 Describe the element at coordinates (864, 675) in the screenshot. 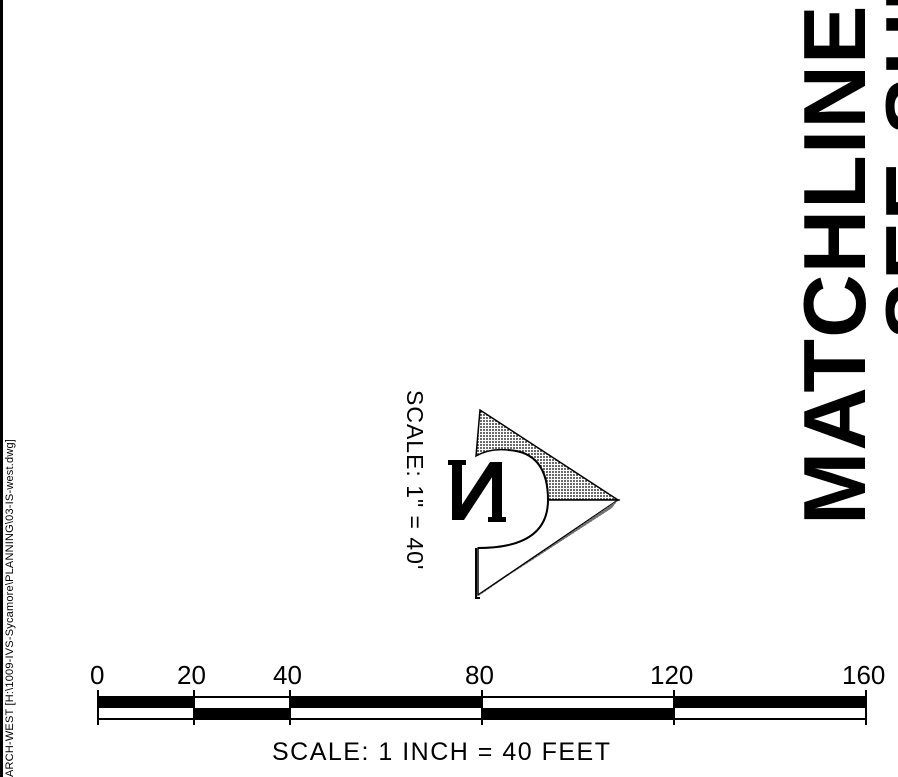

I see `scale-tick-label: 160` at that location.